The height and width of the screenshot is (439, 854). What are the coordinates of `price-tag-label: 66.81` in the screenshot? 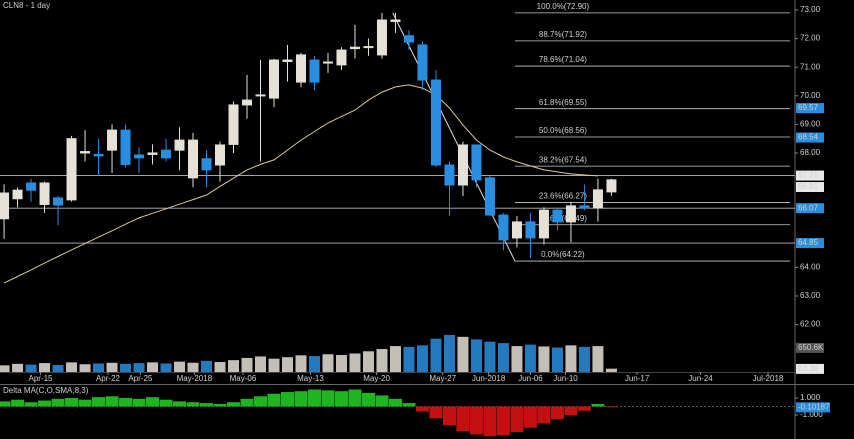 It's located at (808, 186).